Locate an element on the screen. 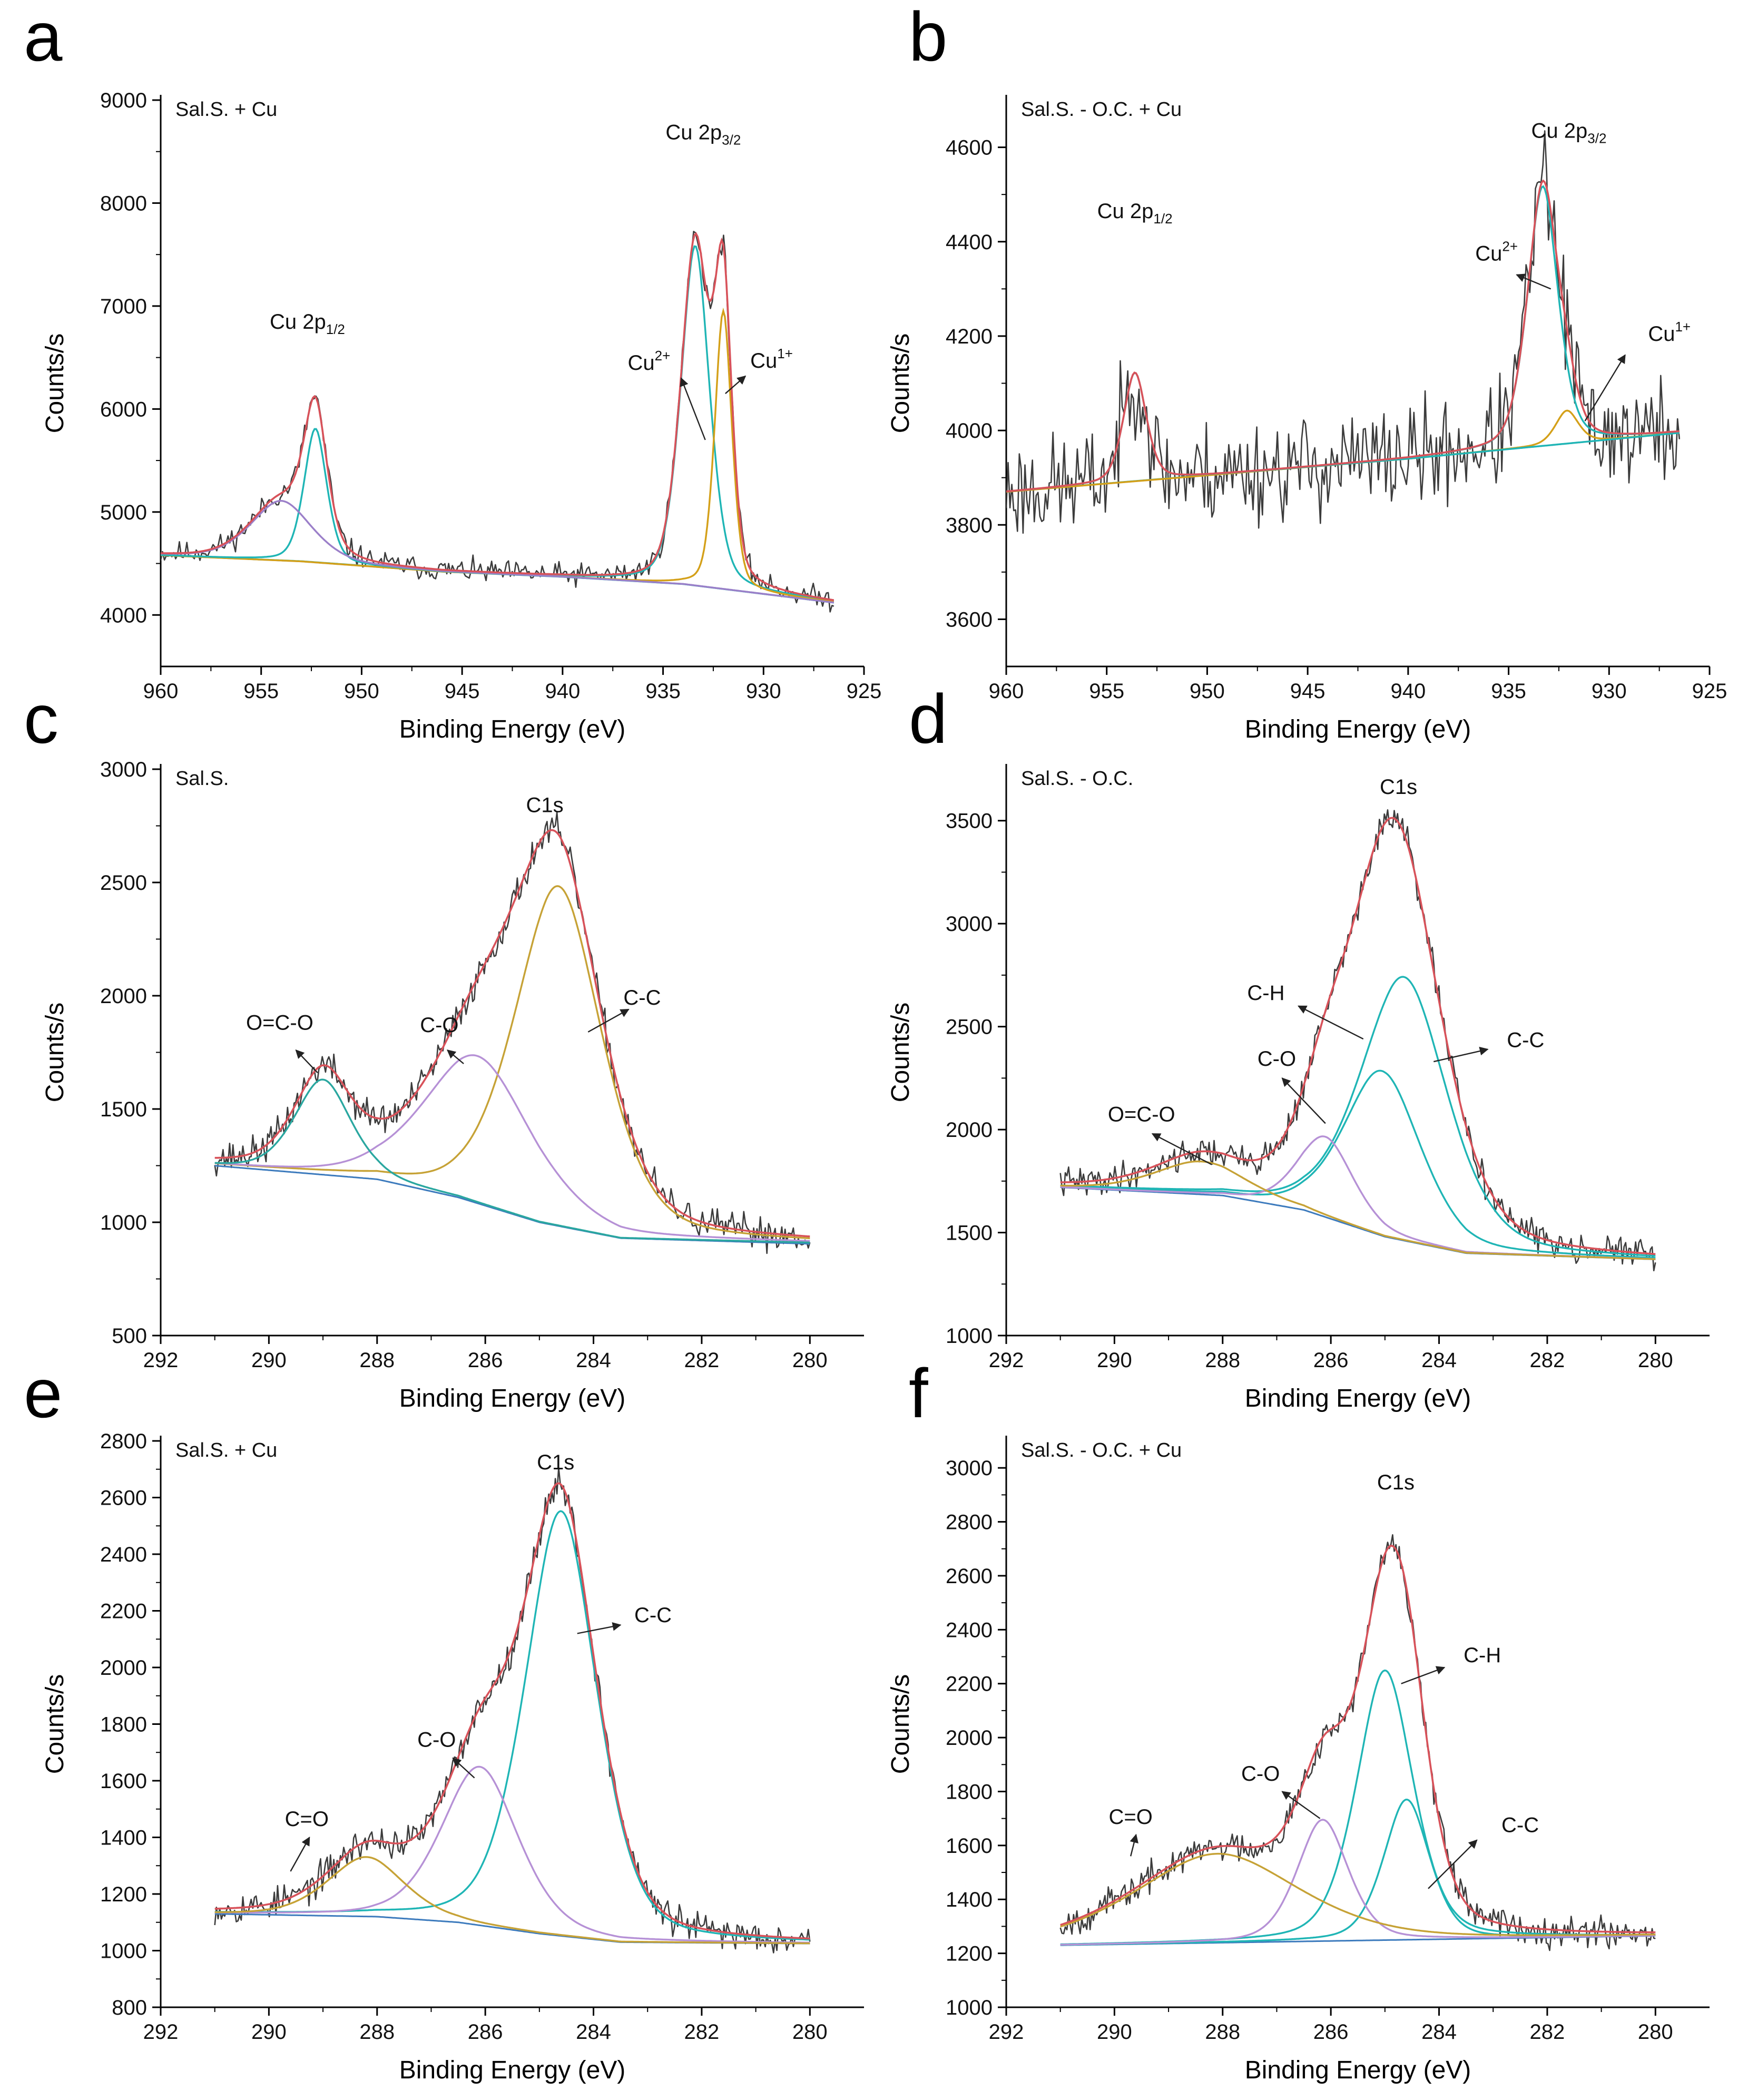  y-tick-label: 2600 is located at coordinates (123, 1498).